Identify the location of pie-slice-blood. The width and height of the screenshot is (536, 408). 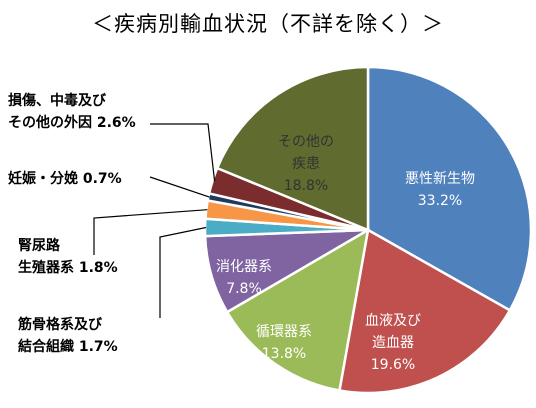
(425, 311).